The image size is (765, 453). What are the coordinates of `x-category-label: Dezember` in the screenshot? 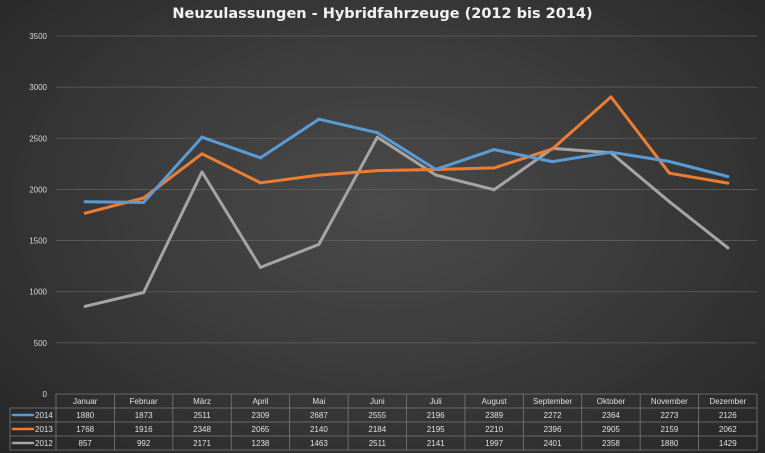 It's located at (727, 401).